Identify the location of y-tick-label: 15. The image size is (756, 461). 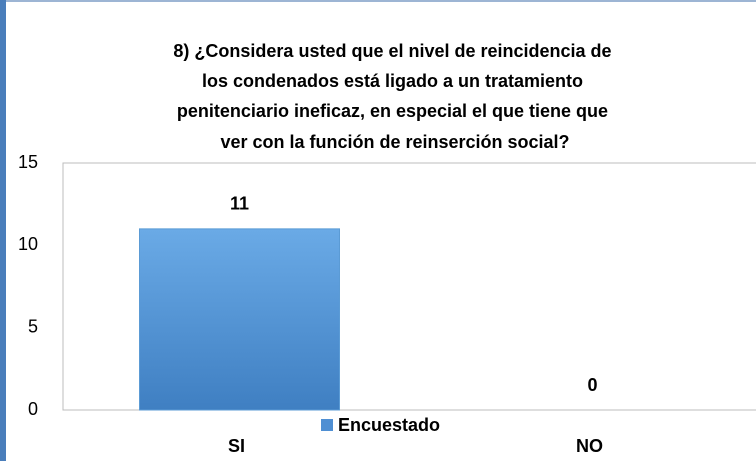
(28, 162).